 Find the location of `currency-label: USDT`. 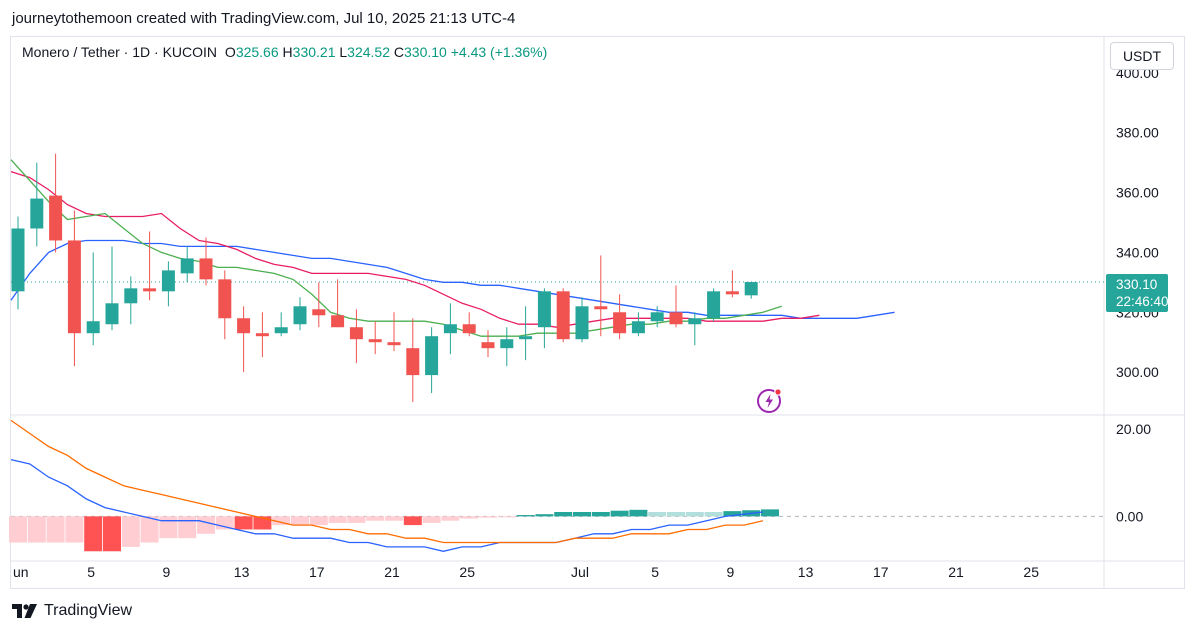

currency-label: USDT is located at coordinates (1142, 56).